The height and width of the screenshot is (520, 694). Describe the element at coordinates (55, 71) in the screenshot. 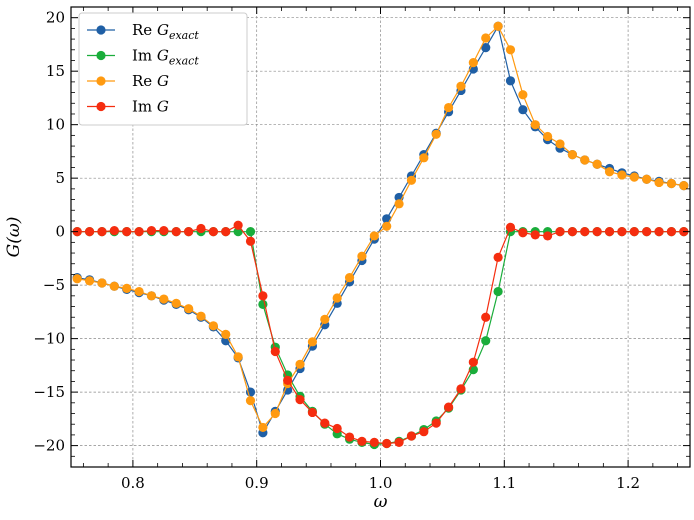

I see `y-tick-label: 15` at that location.